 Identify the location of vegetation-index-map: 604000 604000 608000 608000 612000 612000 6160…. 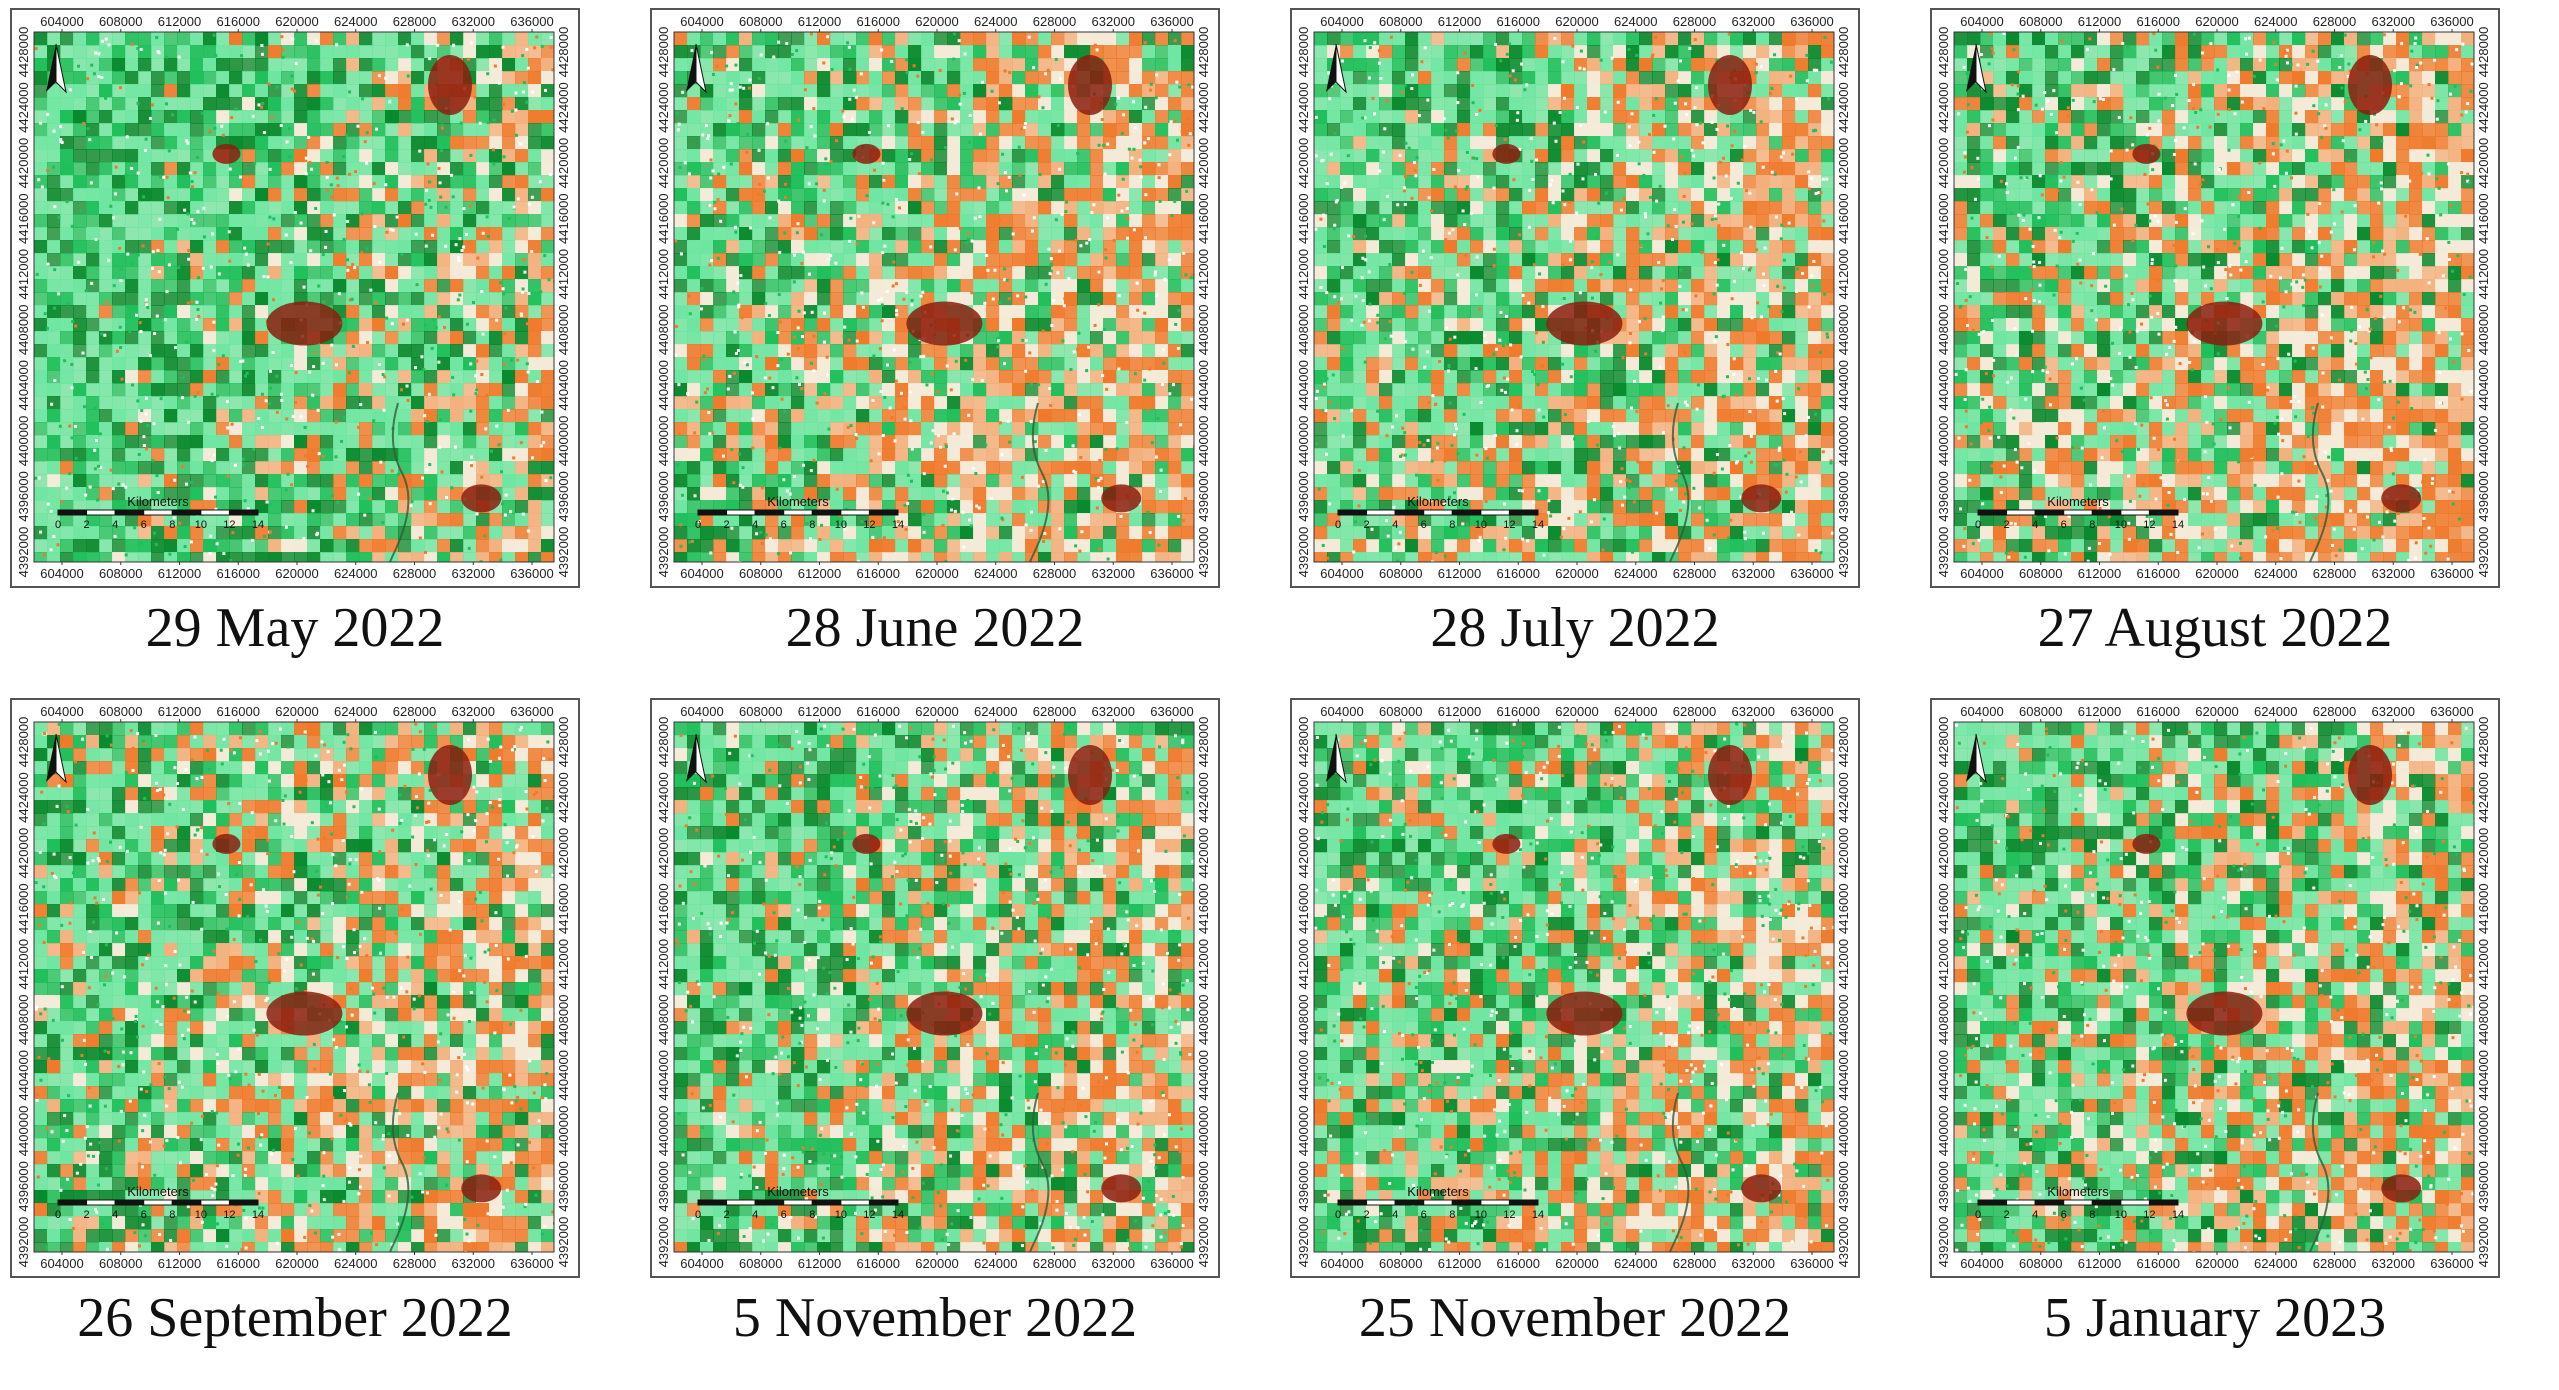
(293, 987).